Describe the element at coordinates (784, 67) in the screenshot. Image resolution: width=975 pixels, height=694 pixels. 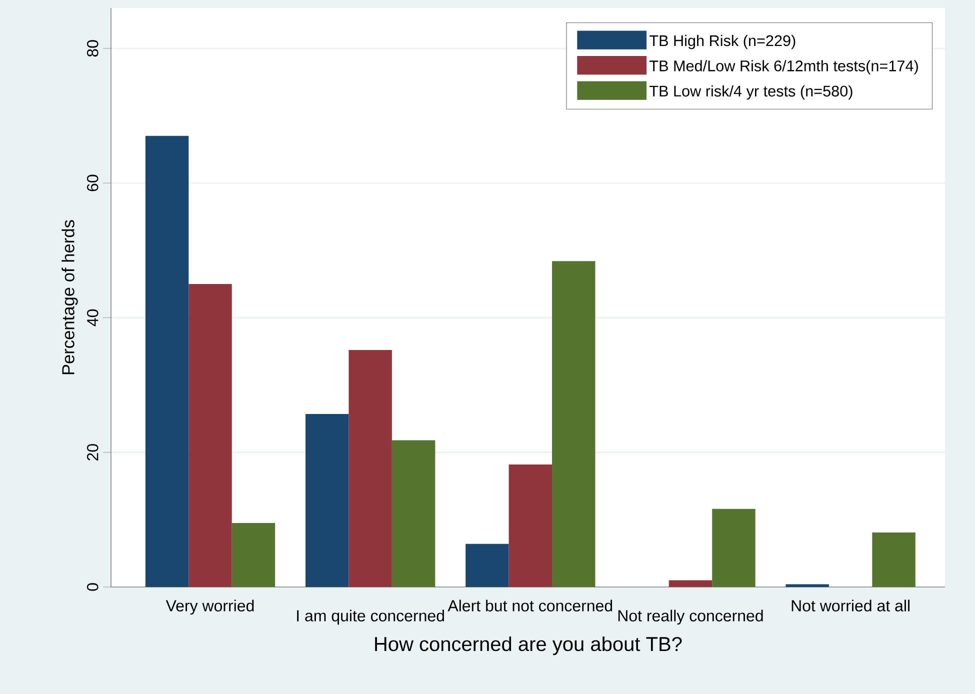
I see `legend-label: TB Med/Low Risk 6/12mth tests(n=174)` at that location.